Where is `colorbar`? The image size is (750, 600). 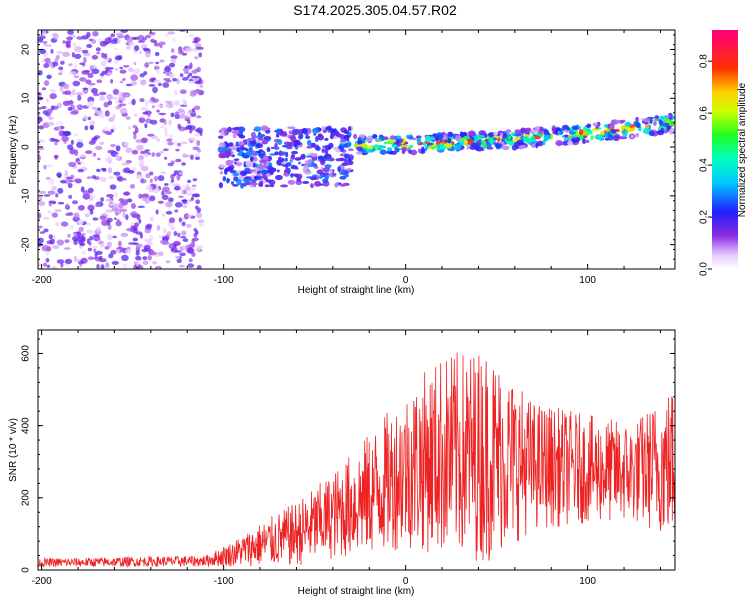
colorbar is located at coordinates (725, 149).